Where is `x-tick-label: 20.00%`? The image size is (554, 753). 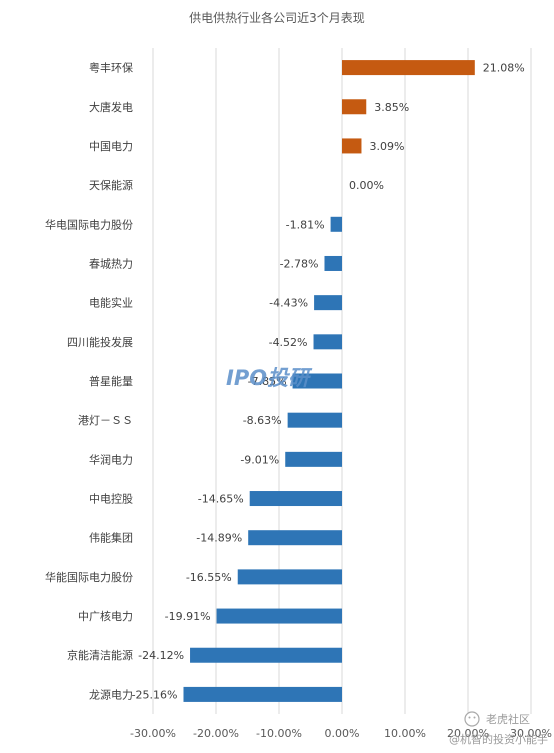 x-tick-label: 20.00% is located at coordinates (468, 733).